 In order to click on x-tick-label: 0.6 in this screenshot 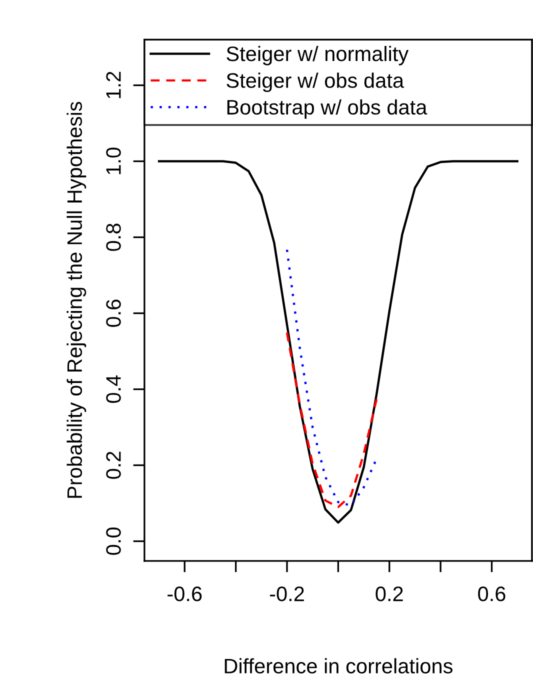, I will do `click(492, 594)`.